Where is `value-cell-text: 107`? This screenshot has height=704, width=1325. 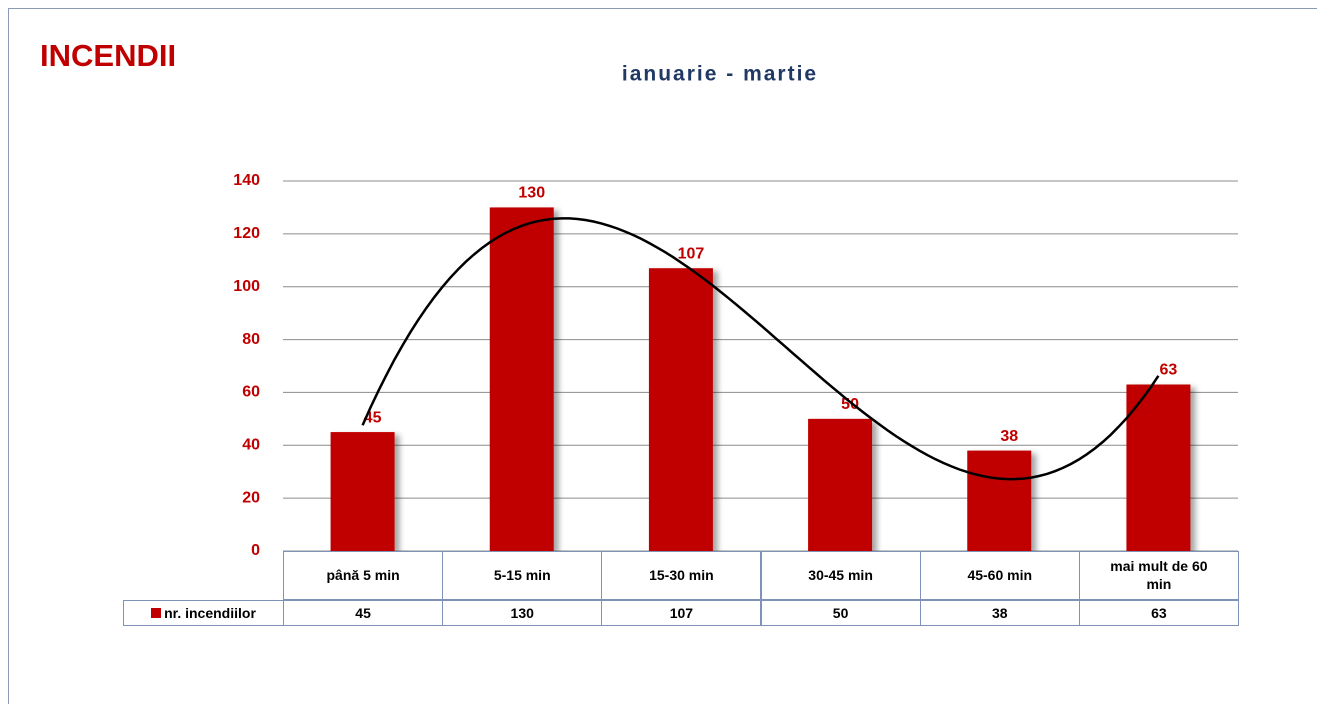
value-cell-text: 107 is located at coordinates (681, 613).